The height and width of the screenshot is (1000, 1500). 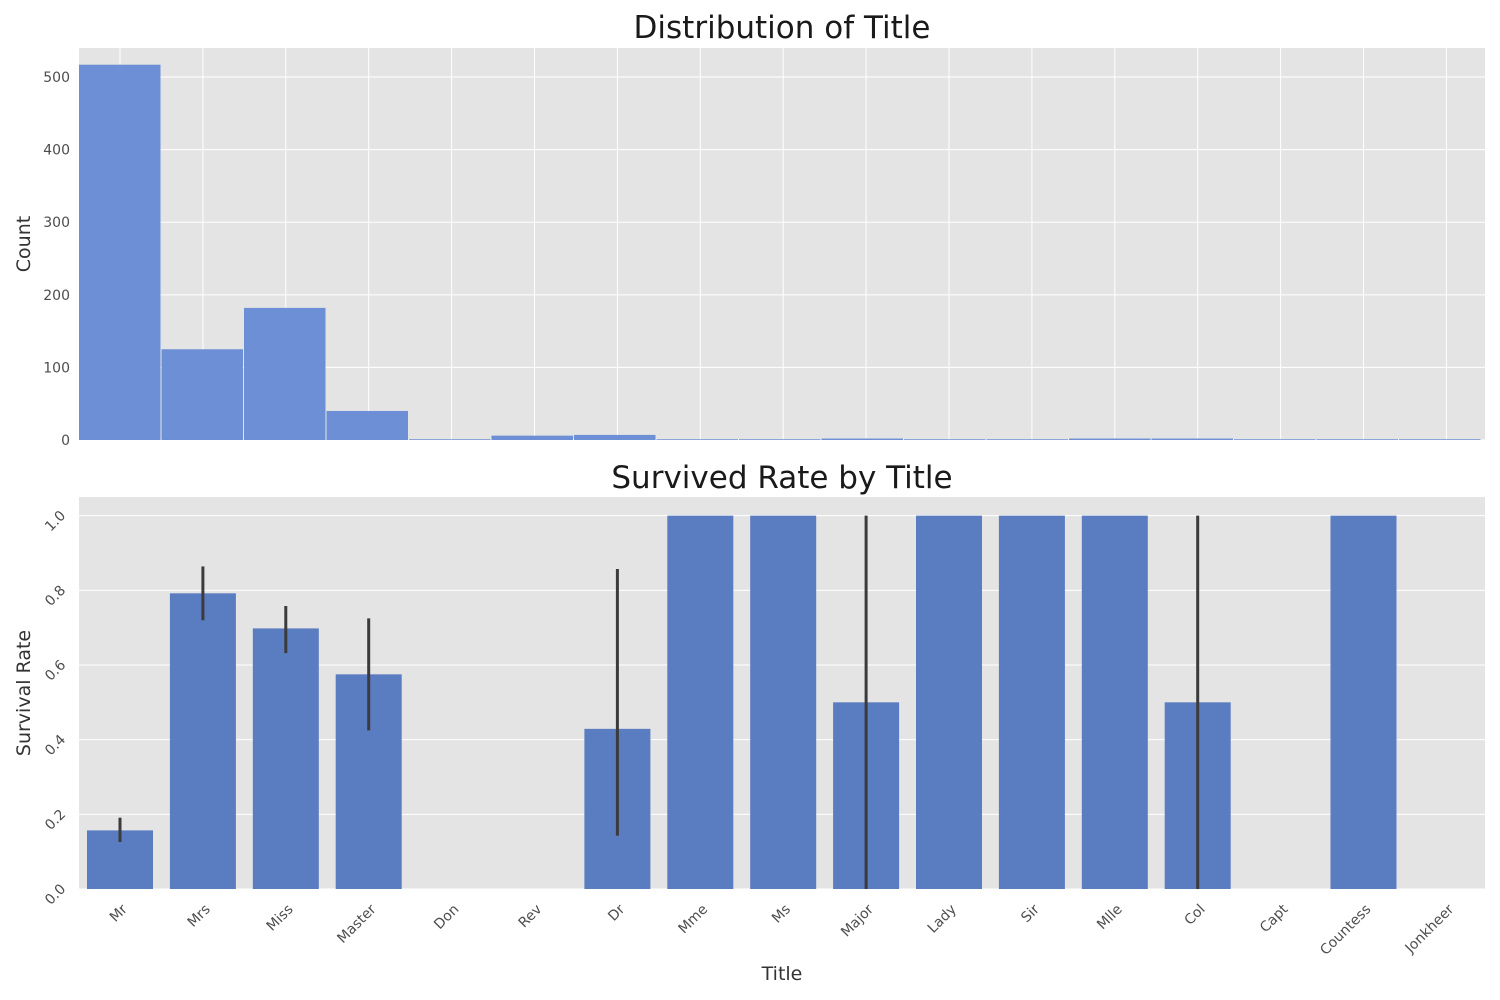 I want to click on top-y-tick-label: 300, so click(x=56, y=223).